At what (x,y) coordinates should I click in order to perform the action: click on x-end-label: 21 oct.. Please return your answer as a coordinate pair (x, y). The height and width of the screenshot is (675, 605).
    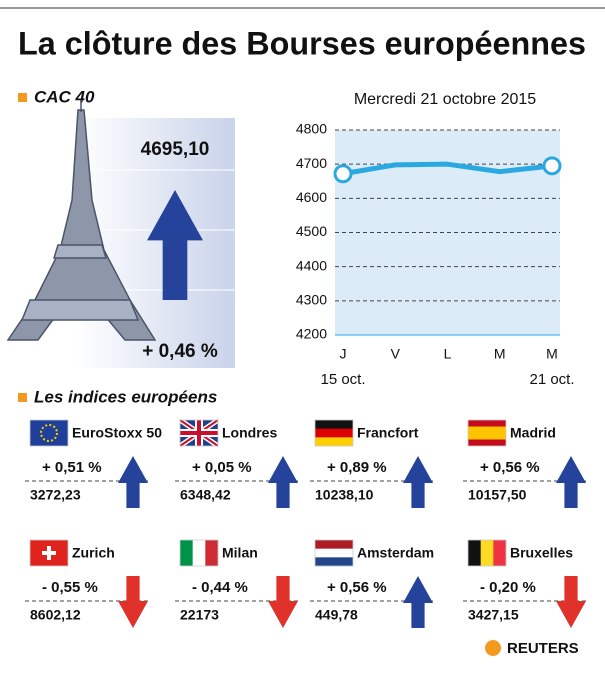
    Looking at the image, I should click on (551, 379).